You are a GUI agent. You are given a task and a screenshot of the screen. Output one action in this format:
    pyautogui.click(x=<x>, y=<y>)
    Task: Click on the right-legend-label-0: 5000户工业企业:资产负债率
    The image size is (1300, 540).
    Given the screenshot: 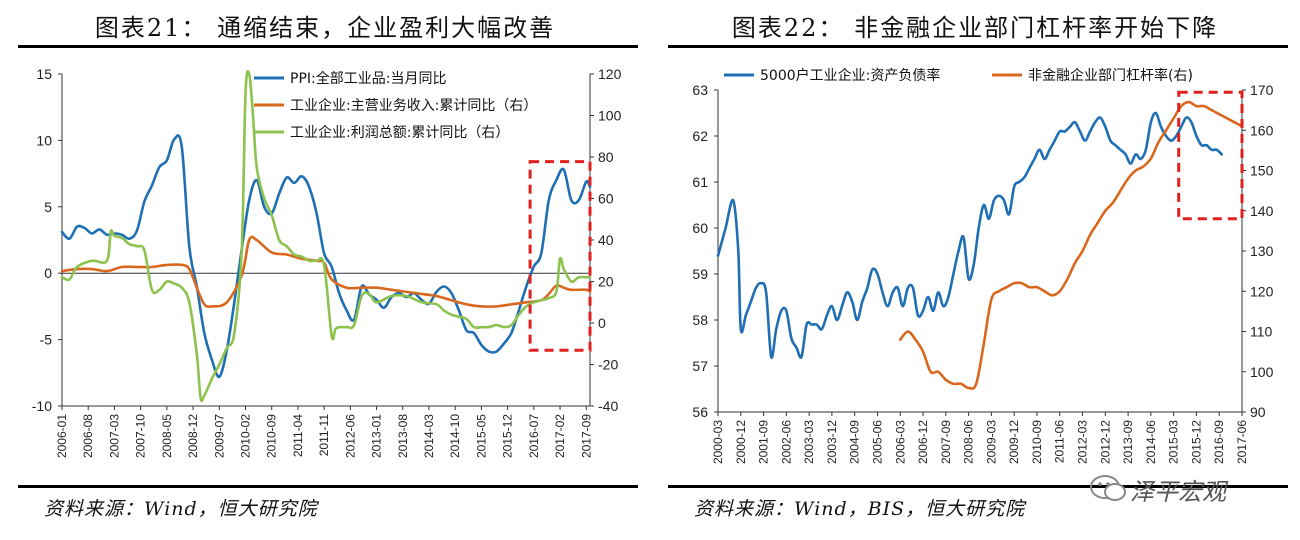 What is the action you would take?
    pyautogui.click(x=850, y=75)
    